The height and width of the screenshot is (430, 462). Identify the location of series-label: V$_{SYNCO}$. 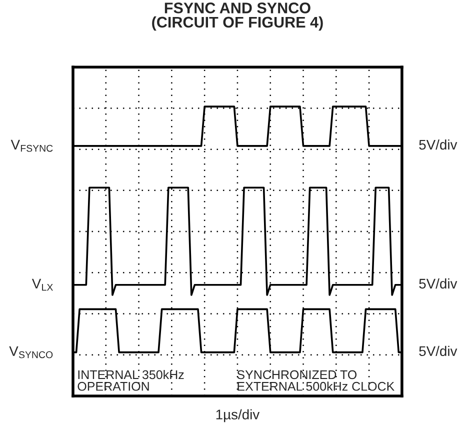
(31, 352).